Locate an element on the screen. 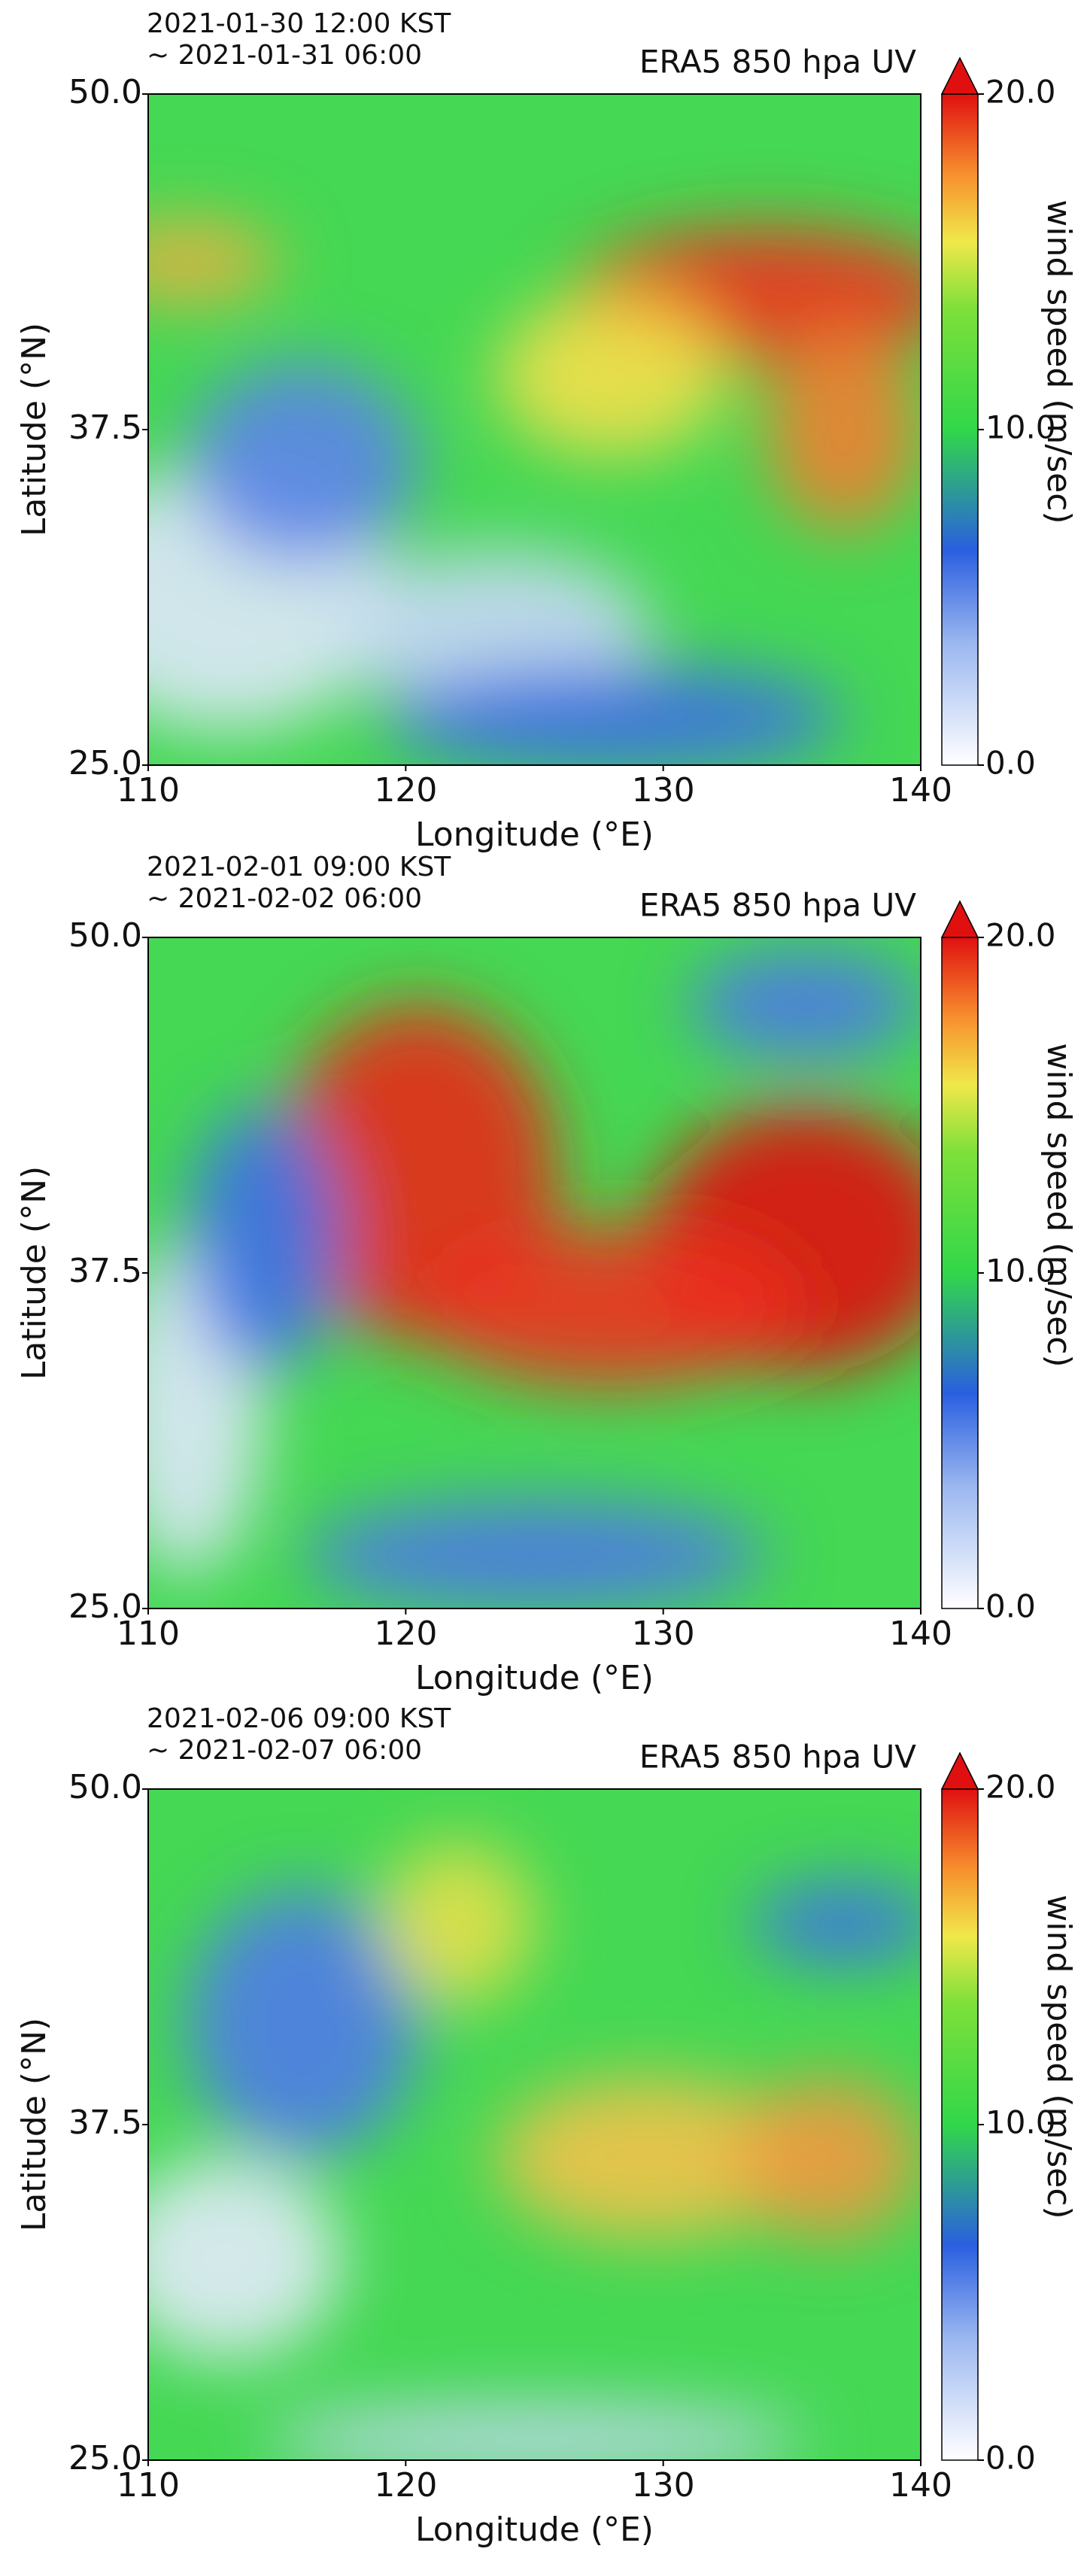 This screenshot has width=1087, height=2576. map-subtitle: 2021-01-30 12:00 KST is located at coordinates (299, 23).